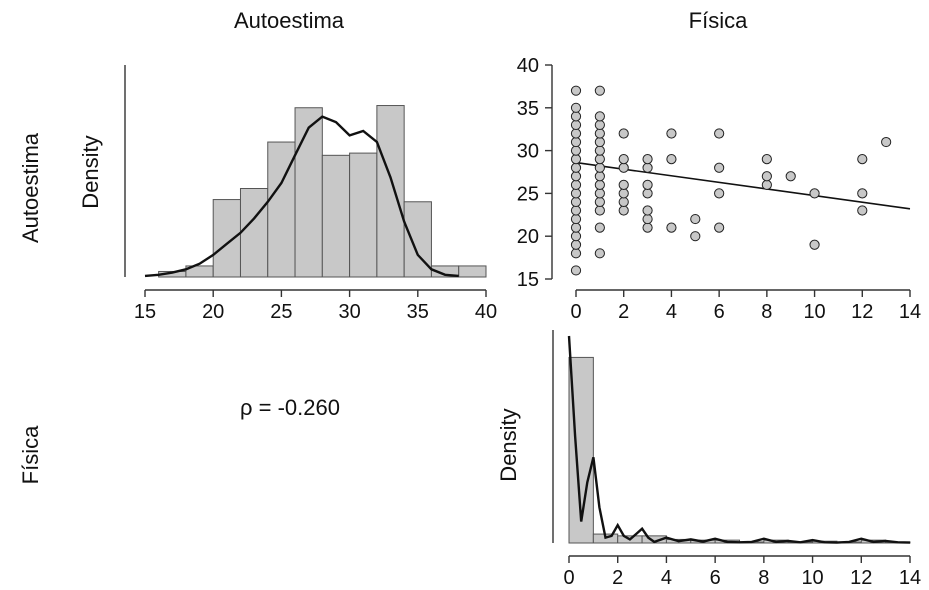 This screenshot has width=929, height=590. Describe the element at coordinates (213, 312) in the screenshot. I see `x-tick-label: 20` at that location.